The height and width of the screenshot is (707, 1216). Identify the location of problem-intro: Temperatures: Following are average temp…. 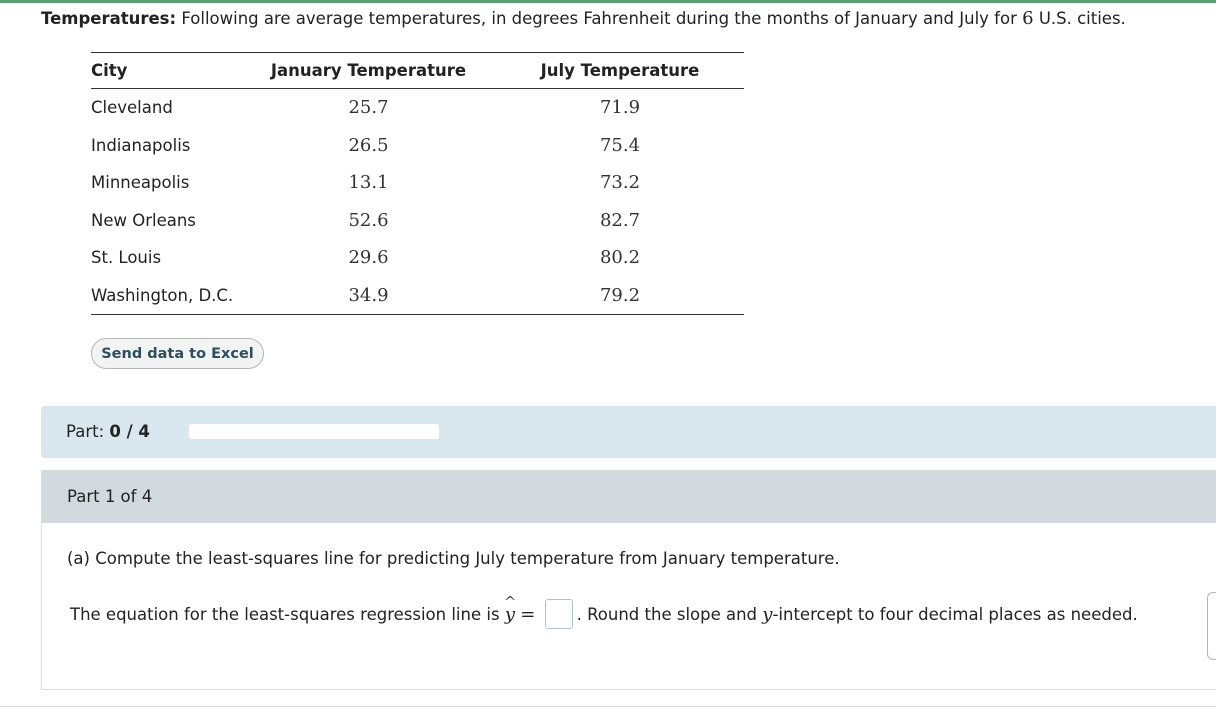
(628, 18).